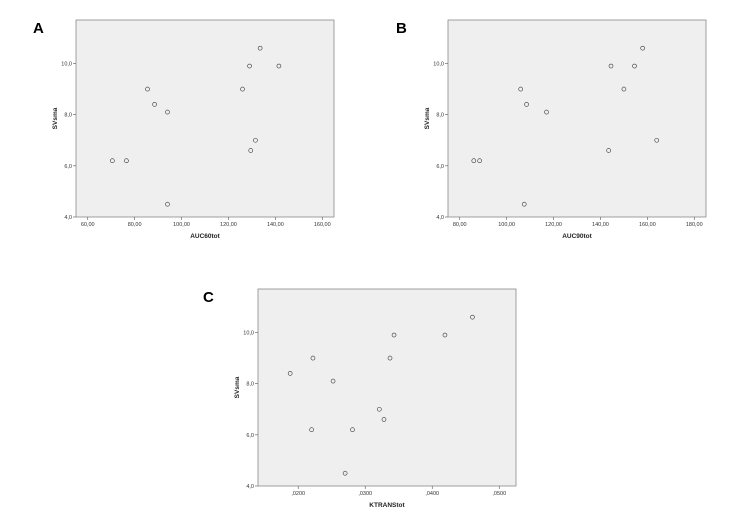  What do you see at coordinates (205, 236) in the screenshot?
I see `x-axis-label: AUC60tot` at bounding box center [205, 236].